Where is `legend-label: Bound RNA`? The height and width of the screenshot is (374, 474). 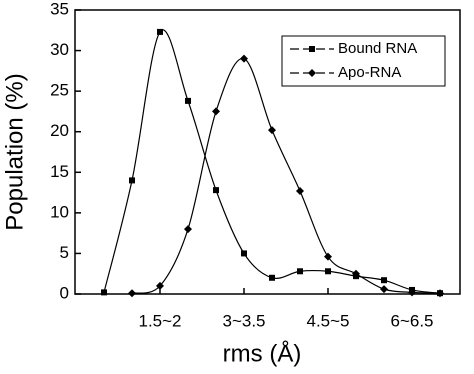
legend-label: Bound RNA is located at coordinates (377, 48).